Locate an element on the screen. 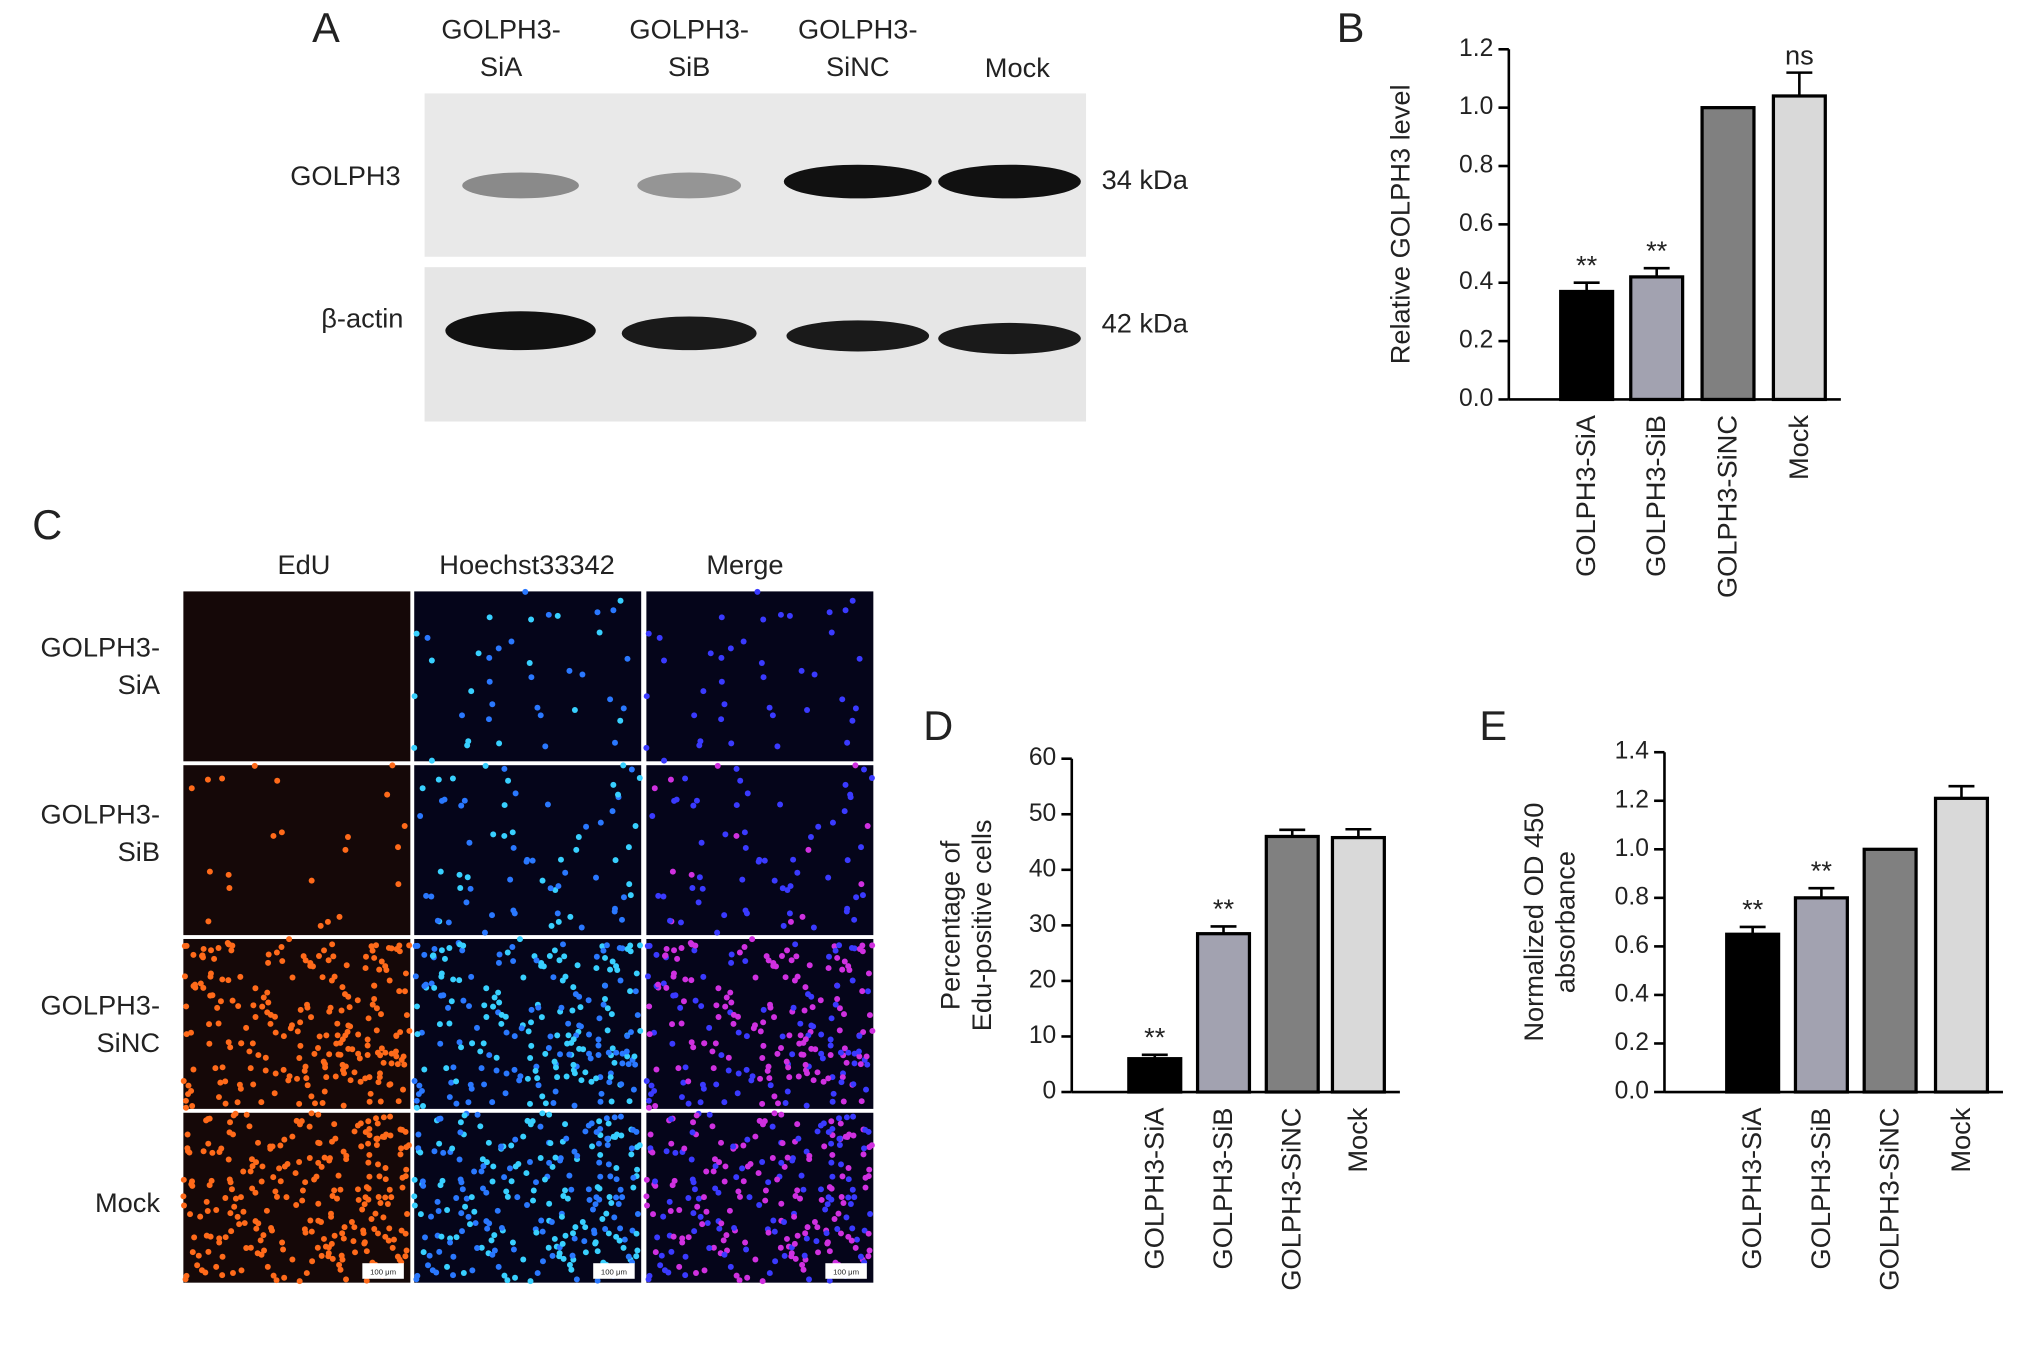 The height and width of the screenshot is (1359, 2032). y-tick-label: 1.4 is located at coordinates (1632, 751).